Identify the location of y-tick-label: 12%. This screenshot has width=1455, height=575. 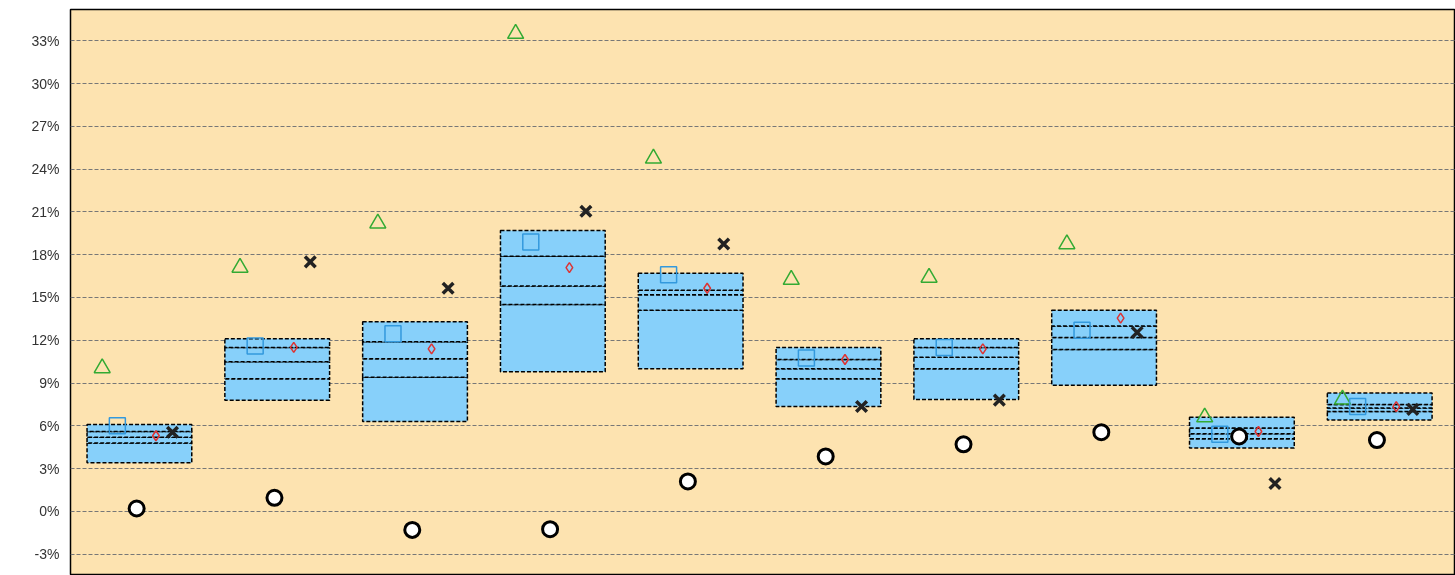
(45, 340).